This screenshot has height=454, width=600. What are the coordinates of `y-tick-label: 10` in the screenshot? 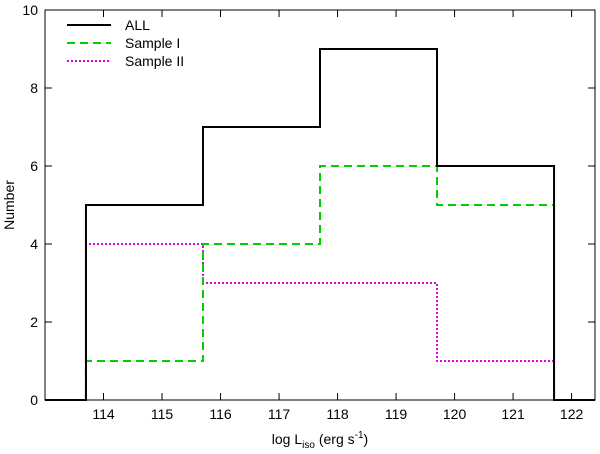 It's located at (30, 10).